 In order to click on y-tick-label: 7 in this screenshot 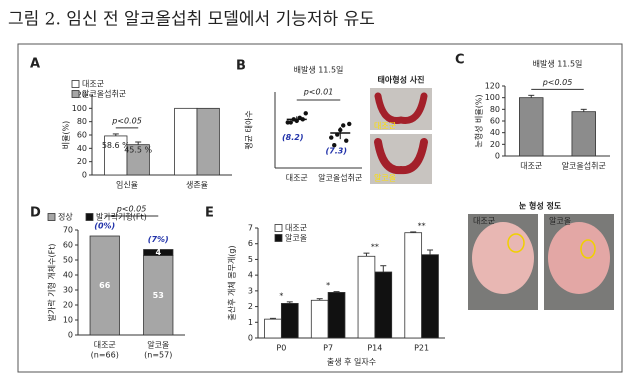, I will do `click(250, 228)`.